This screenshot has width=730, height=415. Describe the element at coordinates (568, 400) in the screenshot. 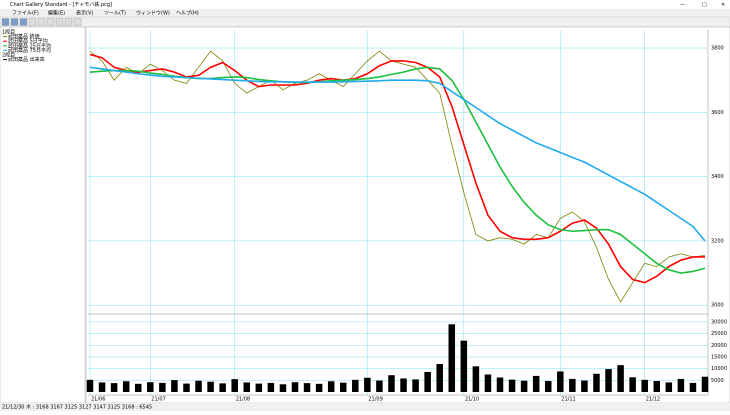

I see `x-tick-label: 21/11` at that location.